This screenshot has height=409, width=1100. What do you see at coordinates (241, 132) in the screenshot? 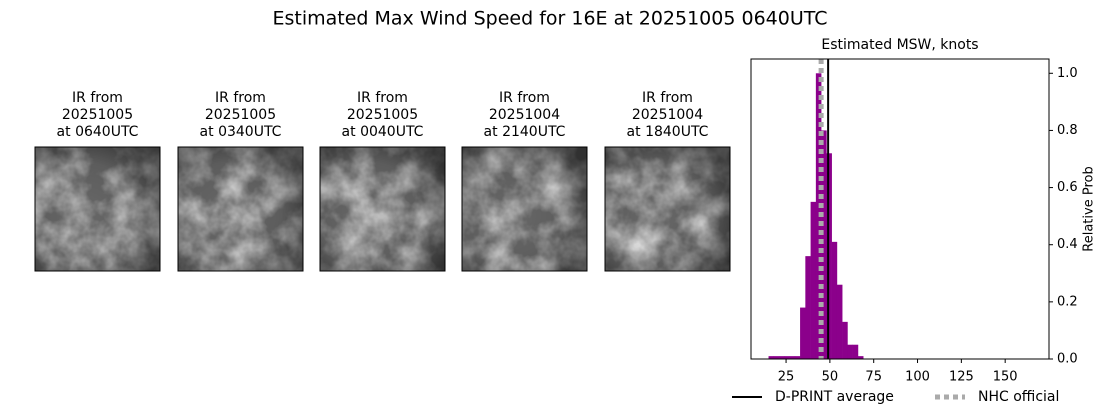
I see `panel-title: at 0340UTC` at bounding box center [241, 132].